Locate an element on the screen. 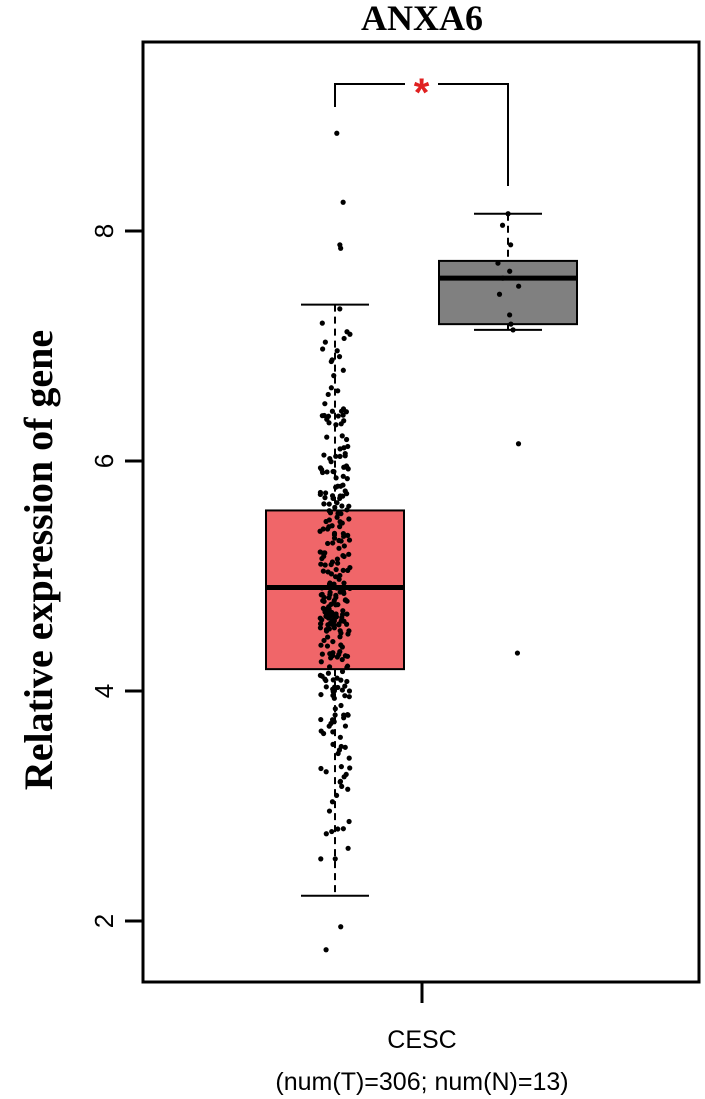 The width and height of the screenshot is (705, 1099). y-tick-label: 6 is located at coordinates (104, 461).